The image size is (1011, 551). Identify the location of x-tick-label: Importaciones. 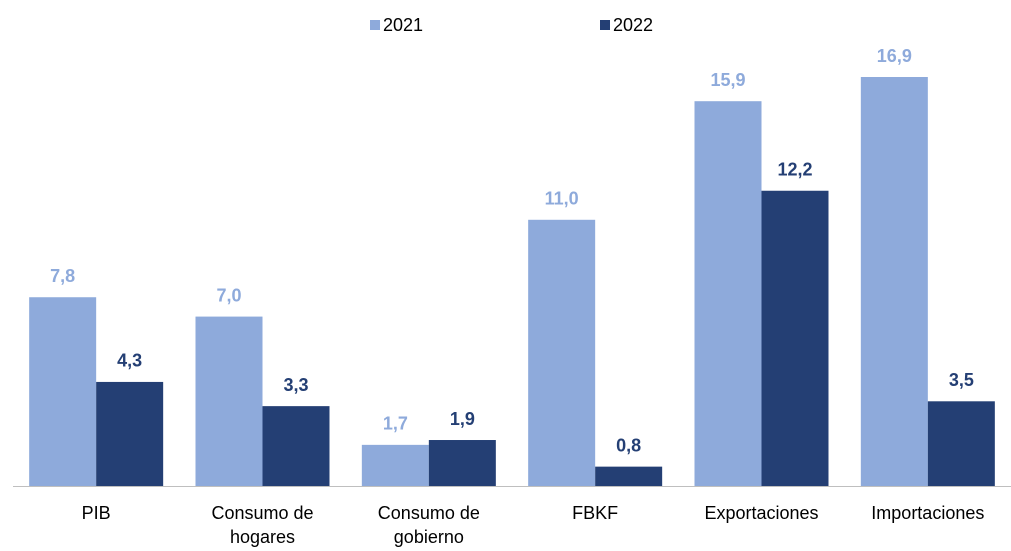
(927, 513).